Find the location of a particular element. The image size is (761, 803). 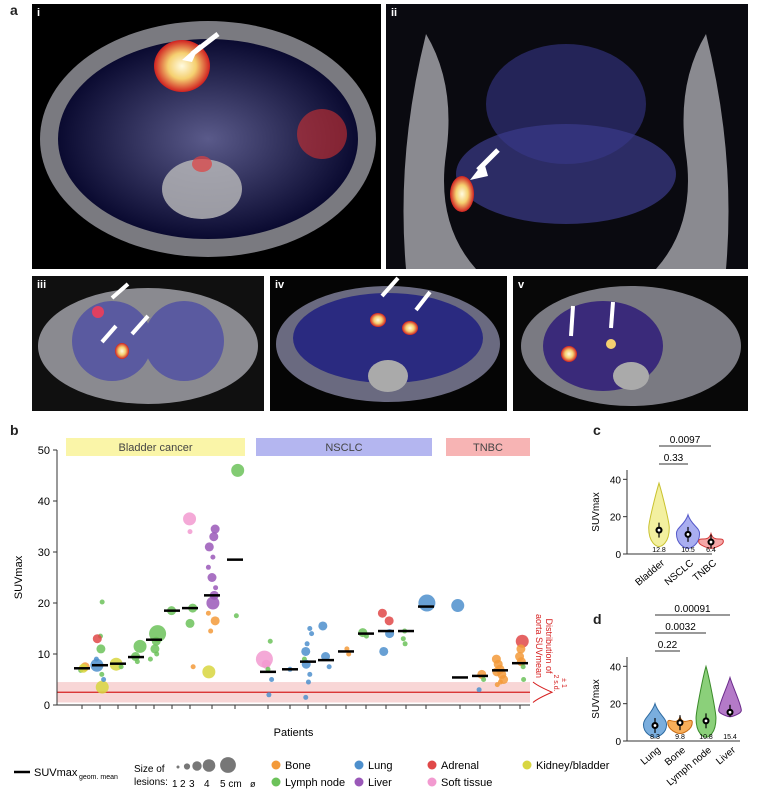

comparison-p-value: 0.0097 is located at coordinates (685, 440).